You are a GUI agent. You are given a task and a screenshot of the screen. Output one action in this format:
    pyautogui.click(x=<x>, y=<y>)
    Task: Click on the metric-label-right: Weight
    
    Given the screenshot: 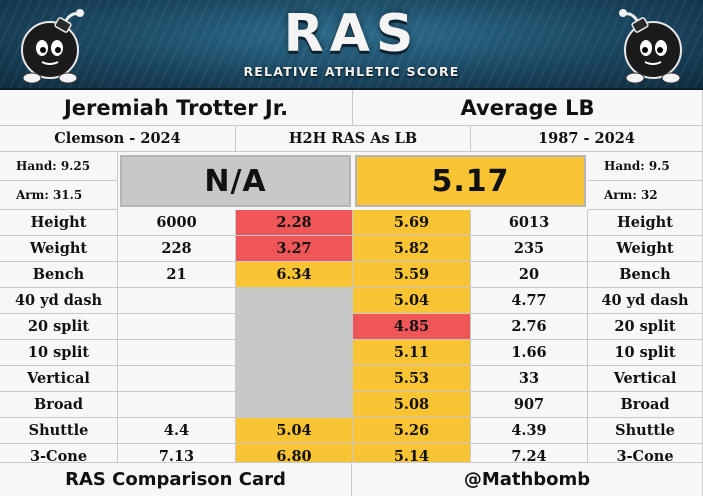 What is the action you would take?
    pyautogui.click(x=645, y=249)
    